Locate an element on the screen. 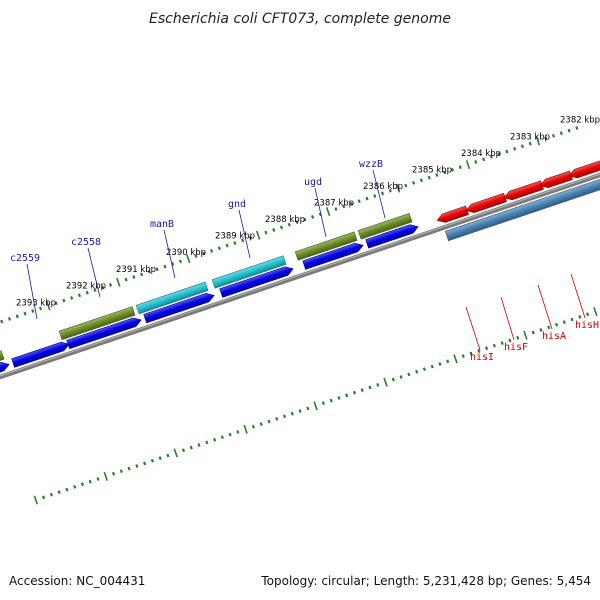 This screenshot has height=600, width=600. gene-label: hisH is located at coordinates (587, 325).